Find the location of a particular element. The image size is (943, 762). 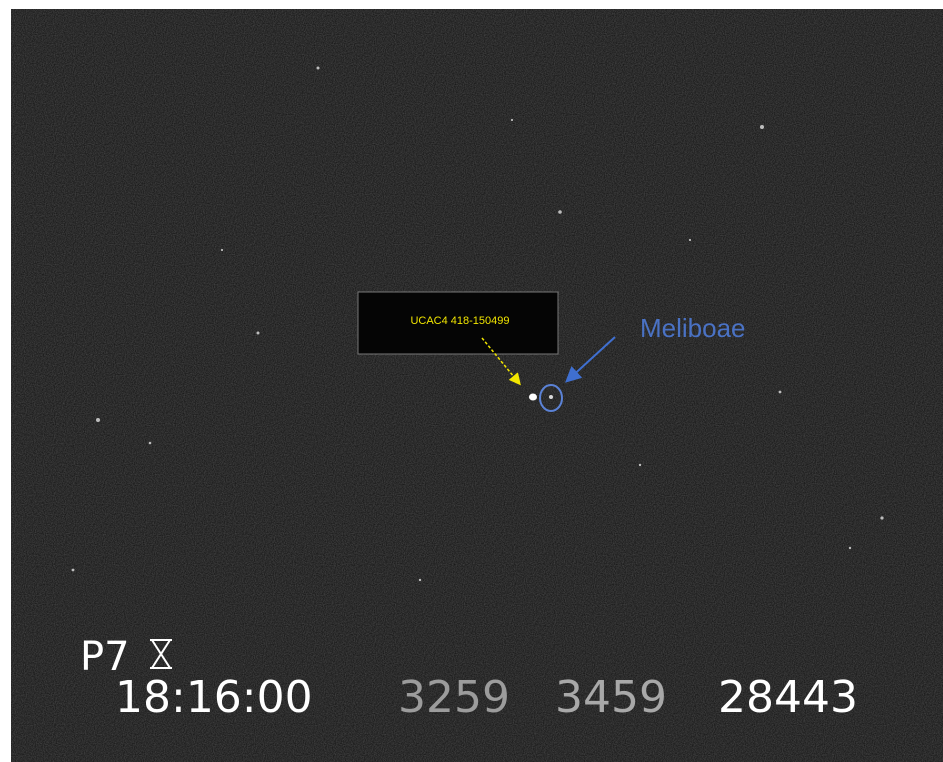

label-box is located at coordinates (458, 323).